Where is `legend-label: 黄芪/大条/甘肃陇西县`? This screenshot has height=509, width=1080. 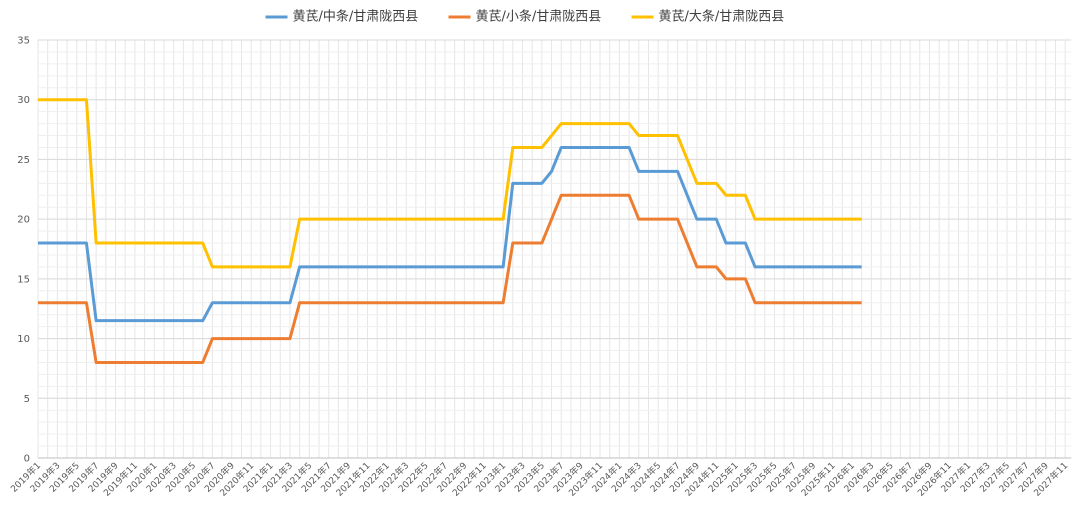 legend-label: 黄芪/大条/甘肃陇西县 is located at coordinates (722, 17).